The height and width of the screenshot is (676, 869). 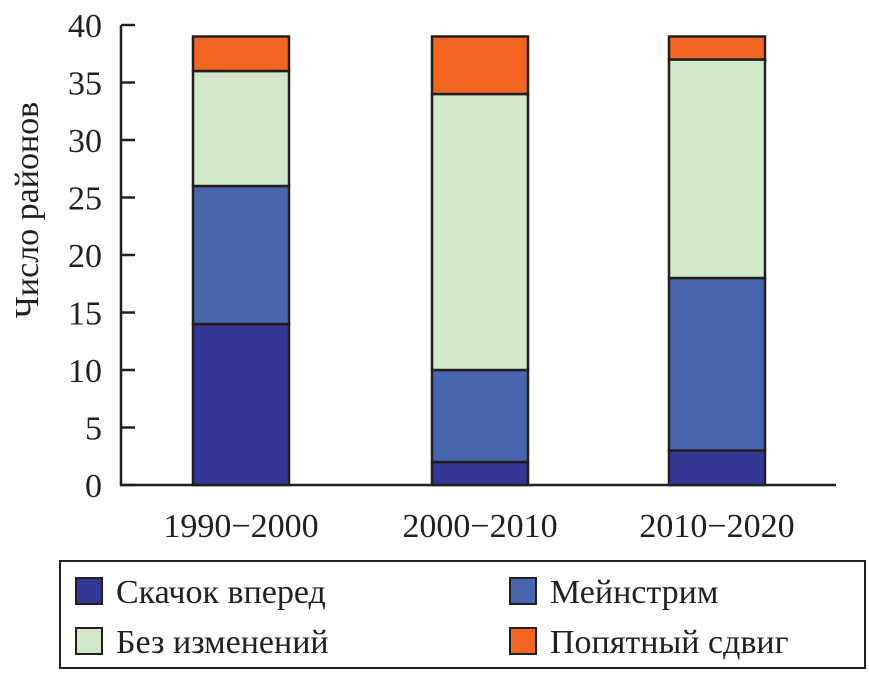 What do you see at coordinates (85, 371) in the screenshot?
I see `y-tick-label: 10` at bounding box center [85, 371].